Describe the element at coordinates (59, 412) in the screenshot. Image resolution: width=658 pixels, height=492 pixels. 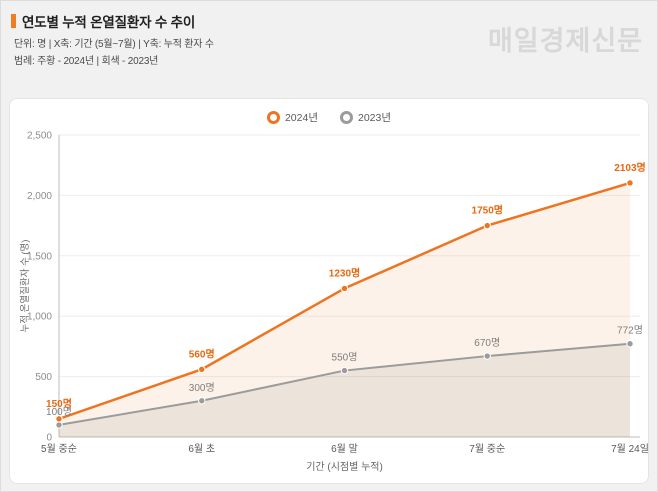
I see `svg-text: 100명` at that location.